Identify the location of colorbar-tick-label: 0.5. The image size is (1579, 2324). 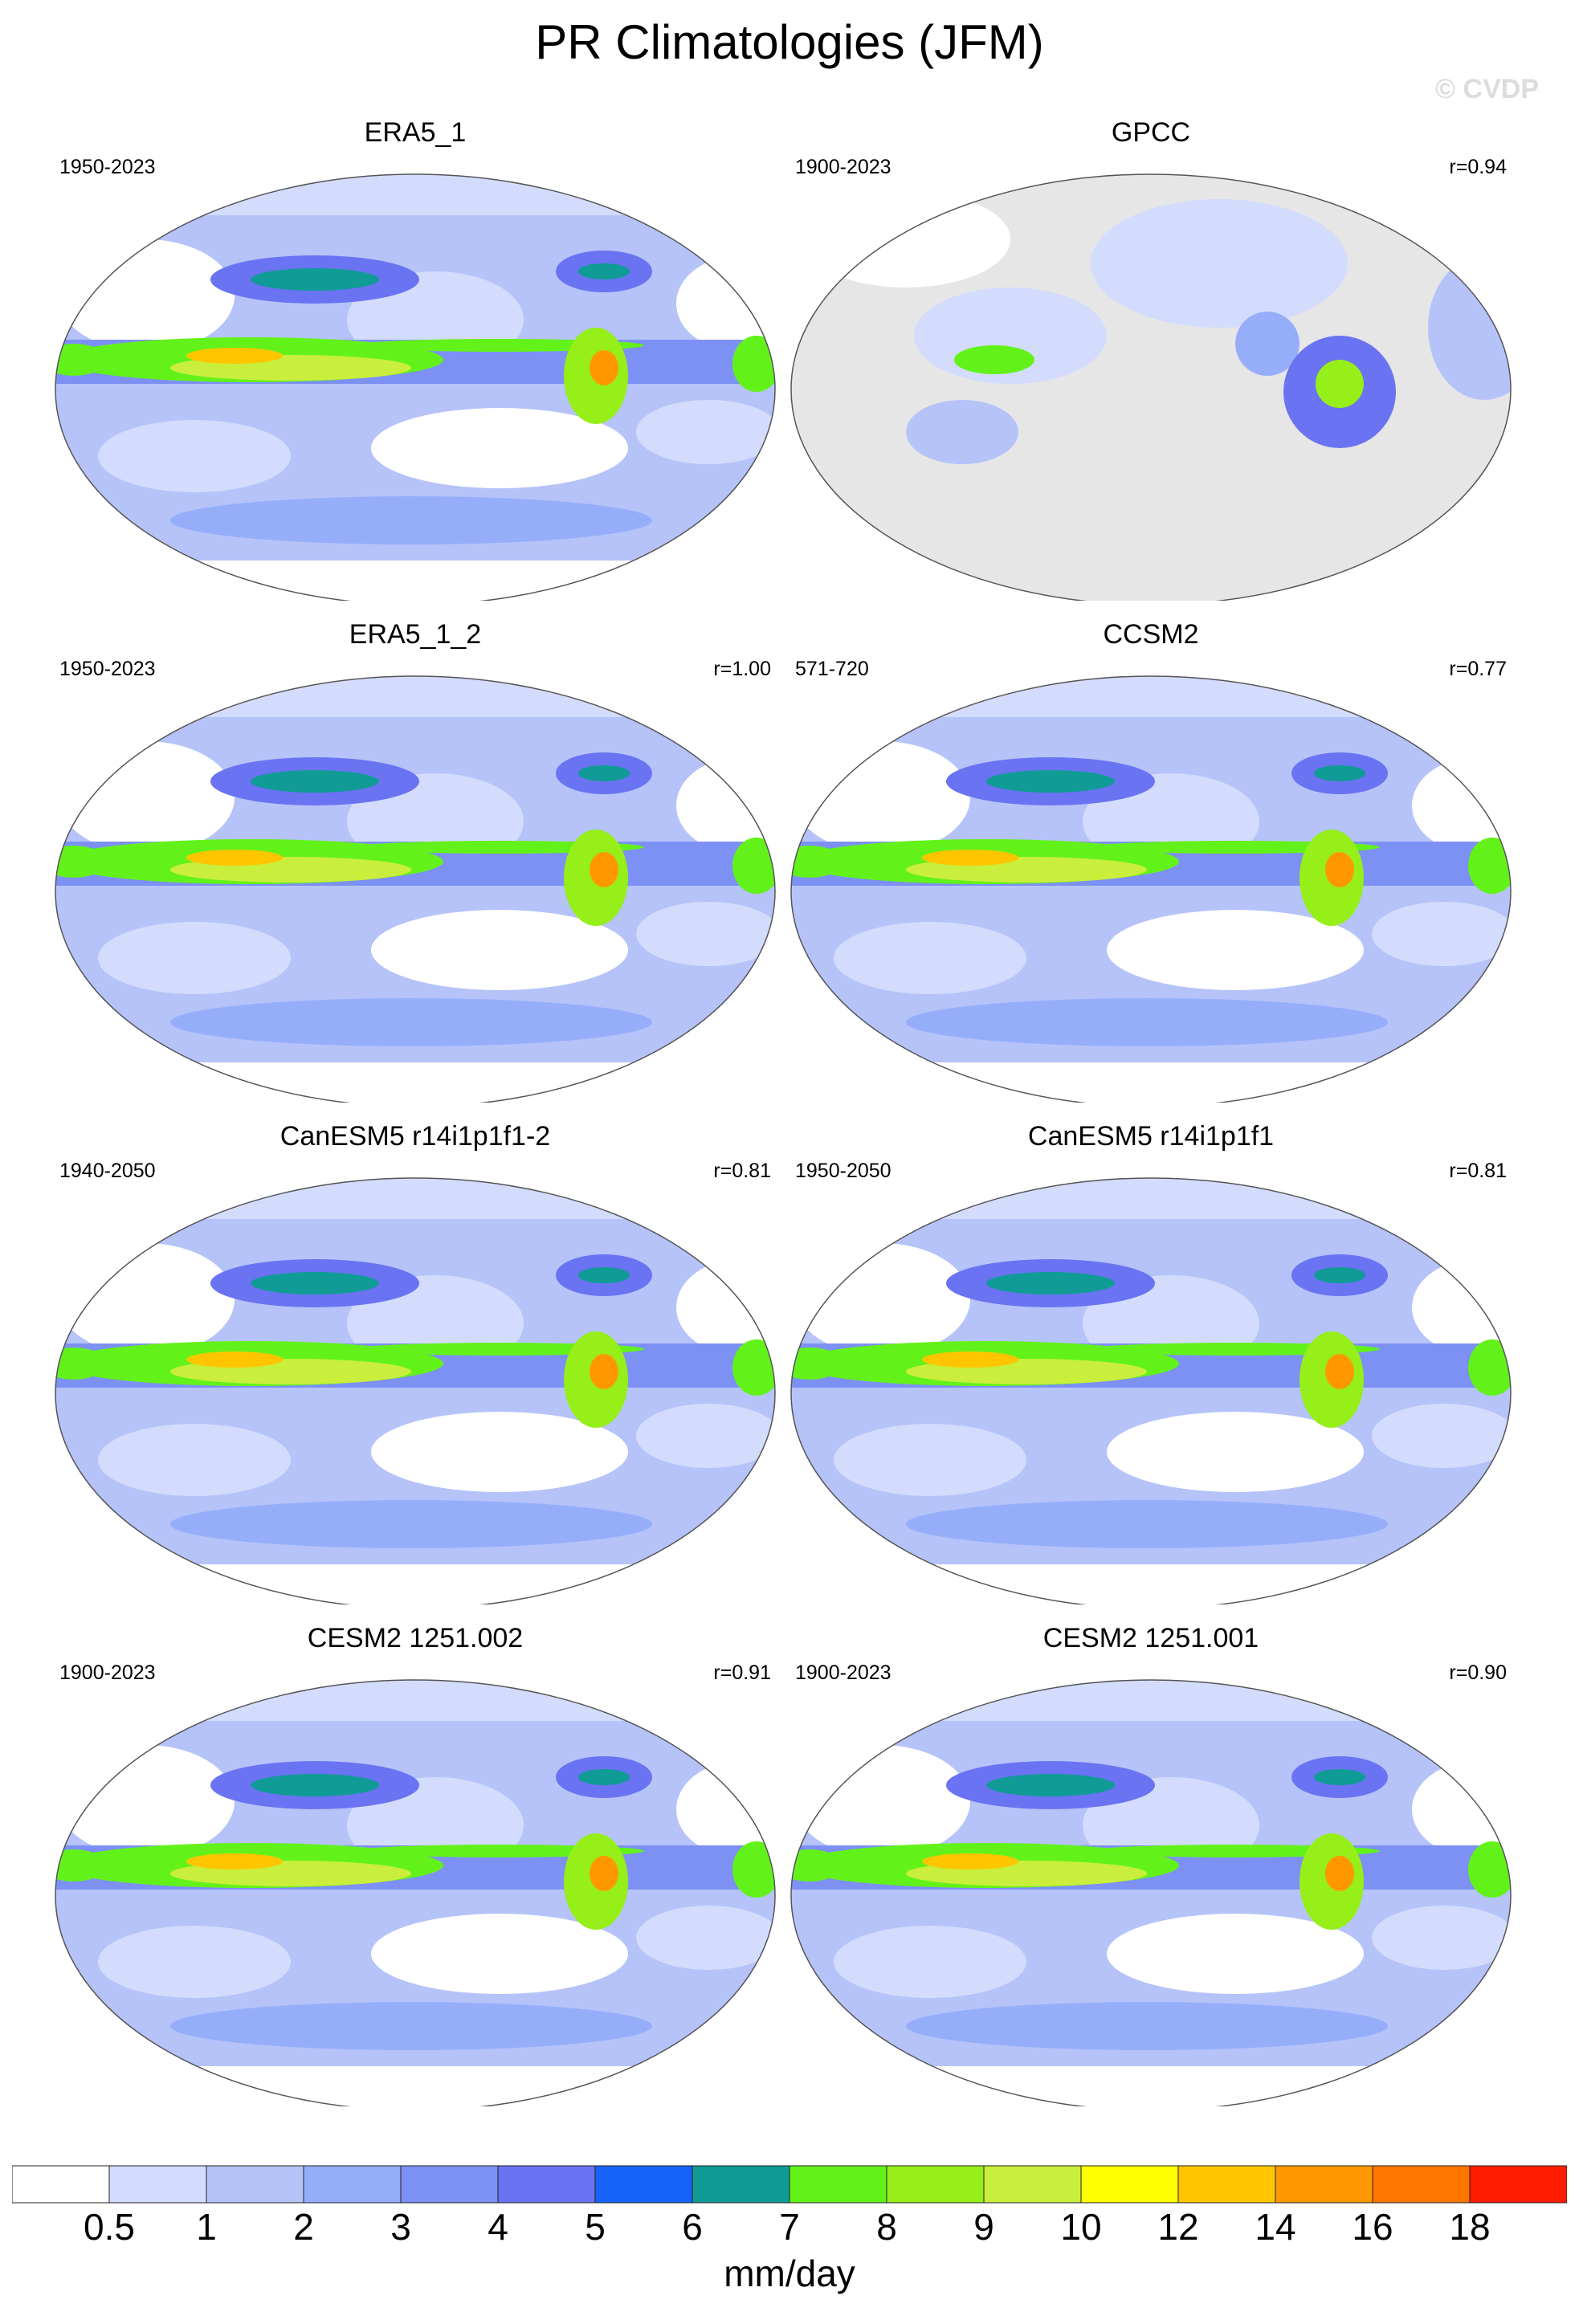
(109, 2227).